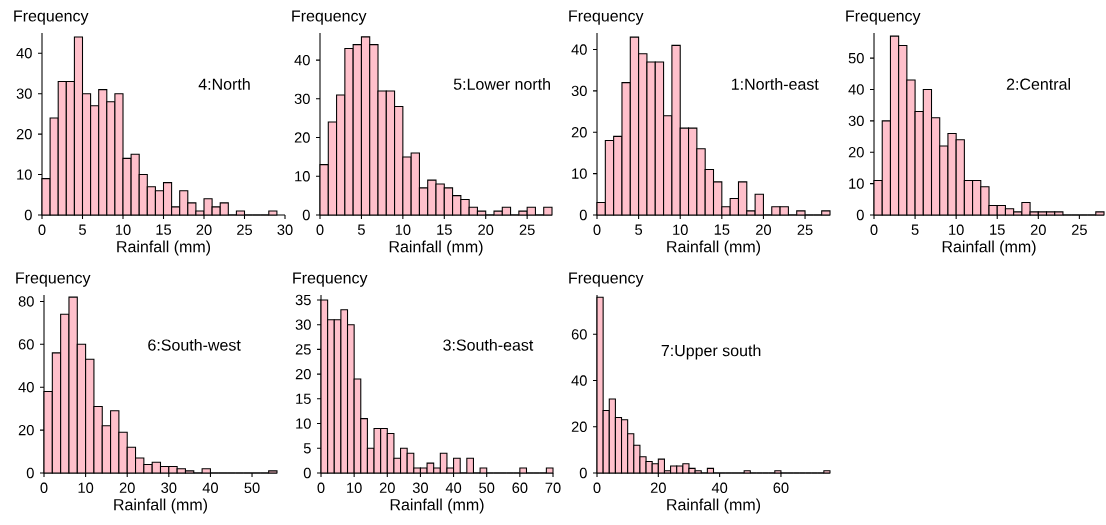 The height and width of the screenshot is (525, 1106). What do you see at coordinates (775, 84) in the screenshot?
I see `annotation: 1:North-east` at bounding box center [775, 84].